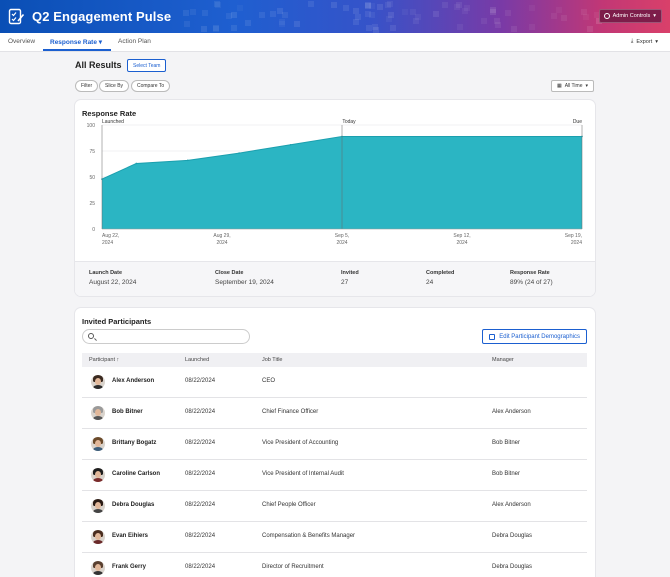 The width and height of the screenshot is (670, 577). I want to click on stat-label: Close Date, so click(229, 273).